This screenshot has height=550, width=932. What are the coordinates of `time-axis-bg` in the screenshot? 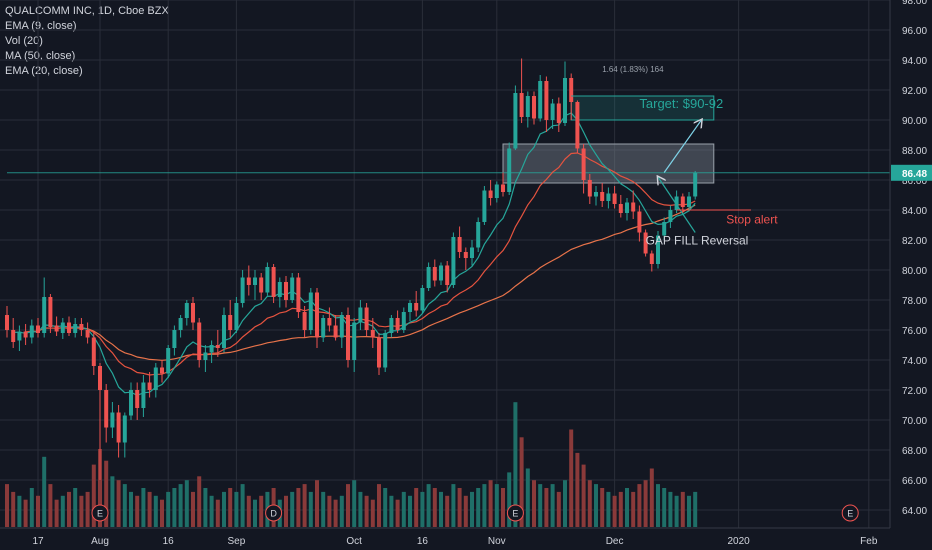 It's located at (466, 539).